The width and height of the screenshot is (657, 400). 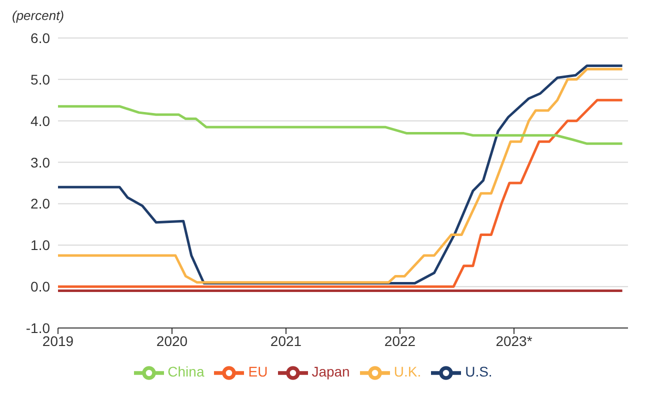 What do you see at coordinates (172, 340) in the screenshot?
I see `x-tick-label: 2020` at bounding box center [172, 340].